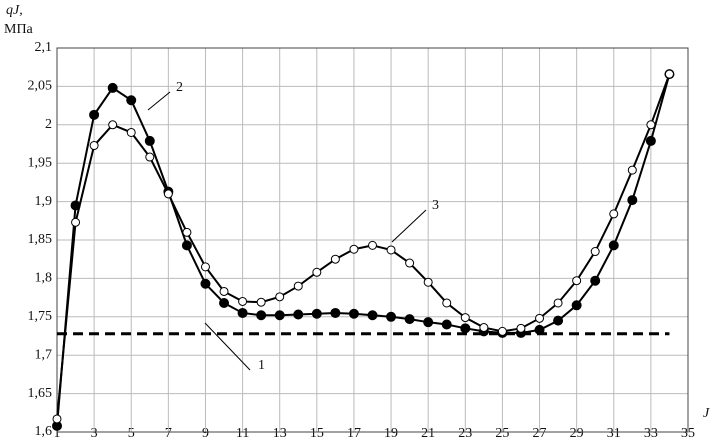 This screenshot has width=715, height=440. I want to click on y-tick-label: 1,7, so click(44, 354).